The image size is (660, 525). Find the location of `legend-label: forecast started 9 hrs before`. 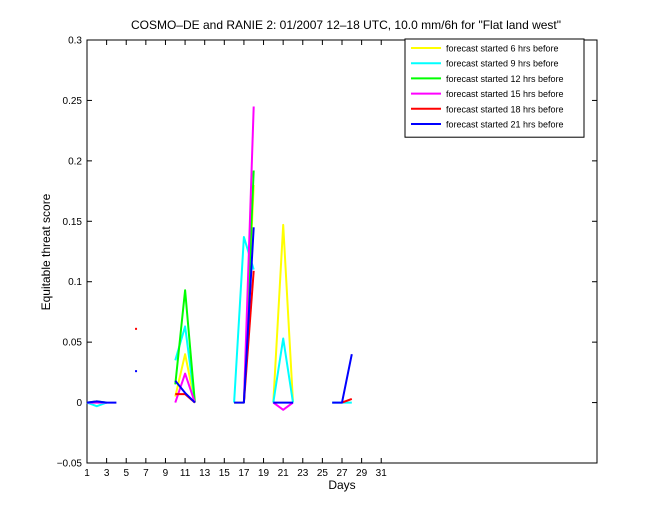

legend-label: forecast started 9 hrs before is located at coordinates (502, 64).